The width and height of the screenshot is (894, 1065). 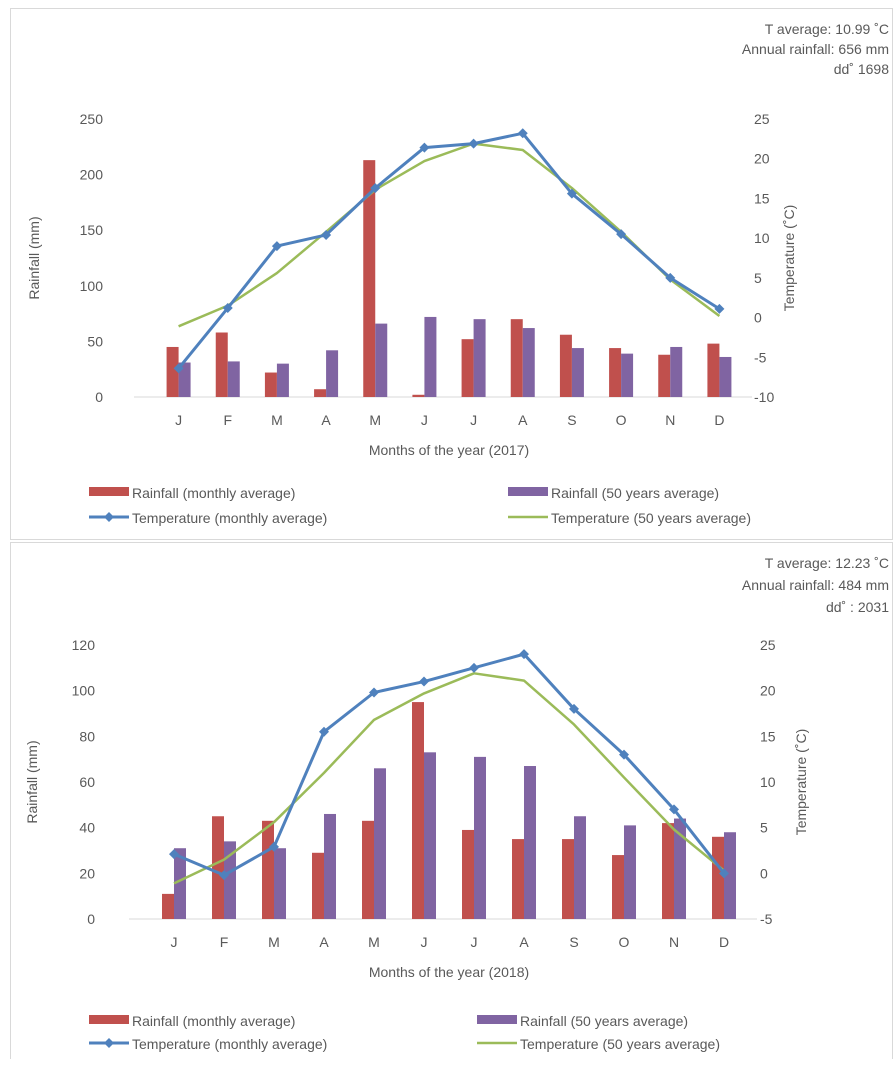 What do you see at coordinates (84, 691) in the screenshot?
I see `y-tick-label: 100` at bounding box center [84, 691].